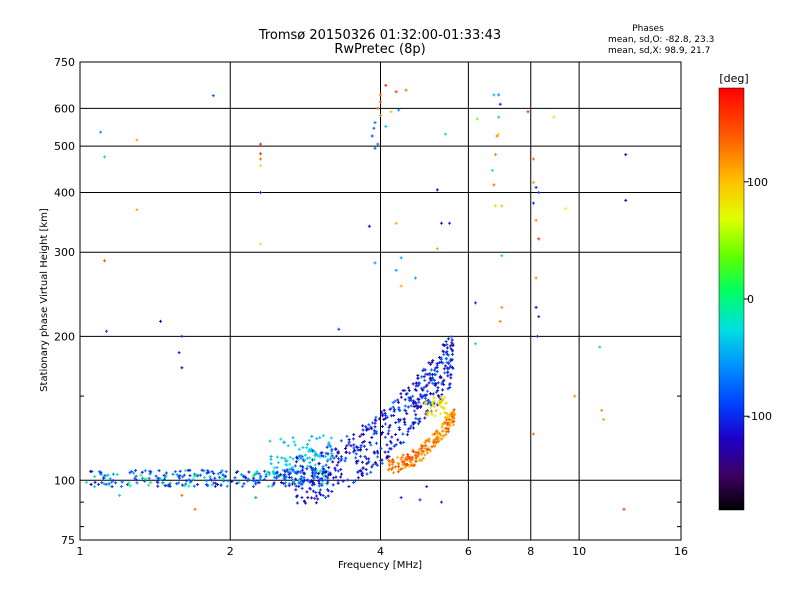  Describe the element at coordinates (579, 551) in the screenshot. I see `x-tick-label: 10` at that location.